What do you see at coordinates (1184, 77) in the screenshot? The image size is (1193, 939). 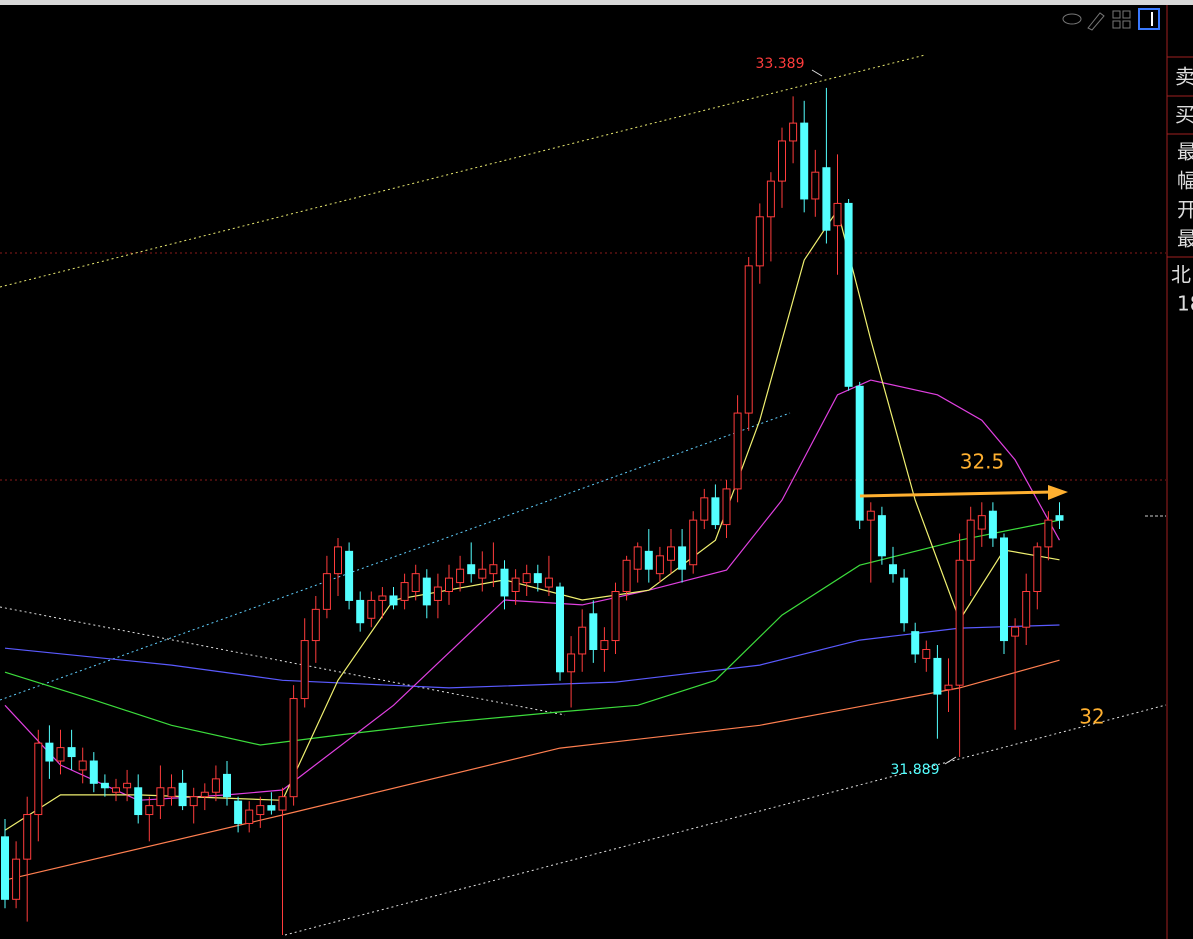 I see `panel-label: 卖` at bounding box center [1184, 77].